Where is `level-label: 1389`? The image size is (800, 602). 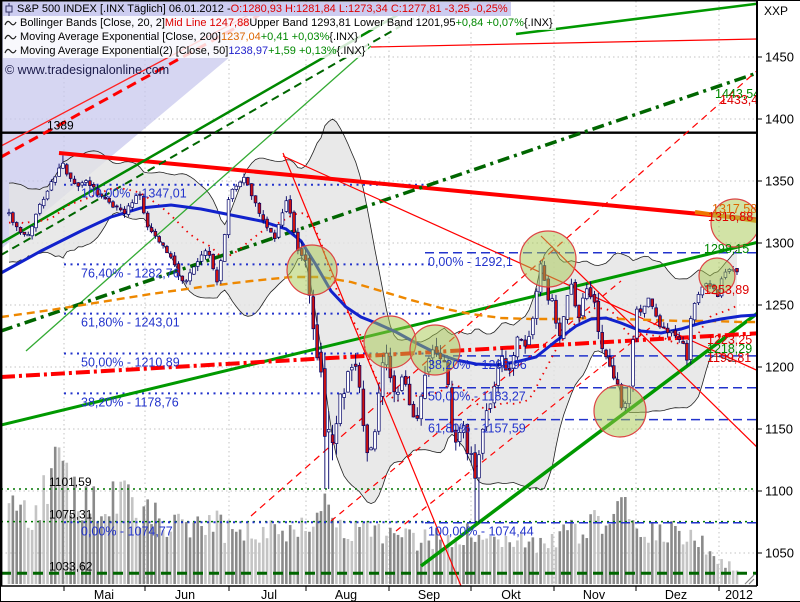 level-label: 1389 is located at coordinates (60, 126).